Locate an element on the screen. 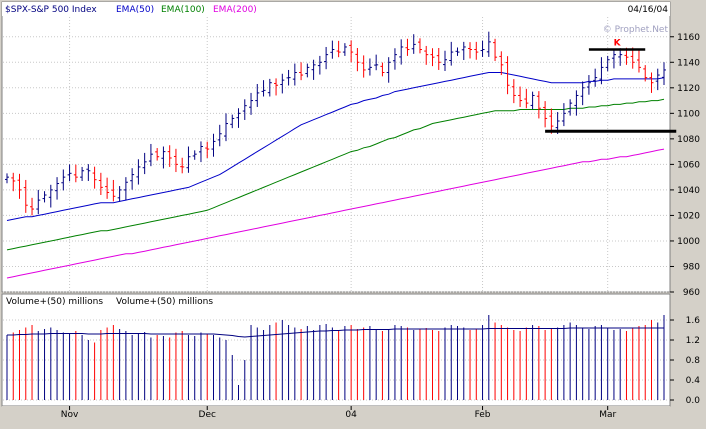 Image resolution: width=706 pixels, height=429 pixels. volume-tick-label: 1.2 is located at coordinates (693, 341).